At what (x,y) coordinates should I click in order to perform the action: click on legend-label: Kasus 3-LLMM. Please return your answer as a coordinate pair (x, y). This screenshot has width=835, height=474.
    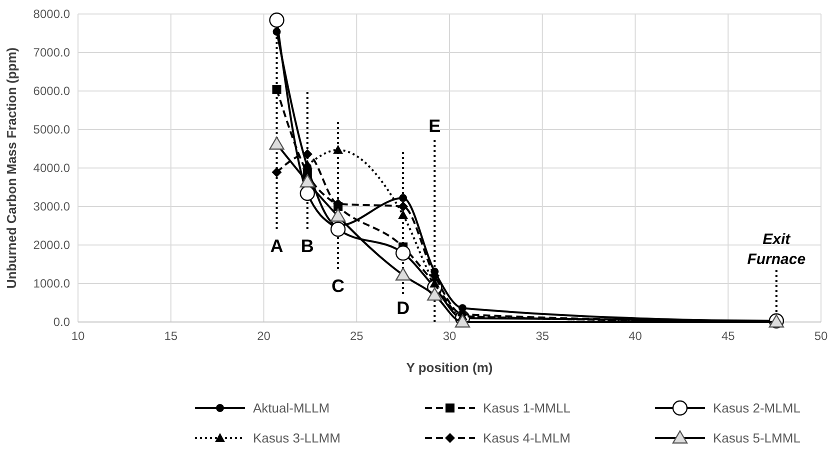
    Looking at the image, I should click on (296, 438).